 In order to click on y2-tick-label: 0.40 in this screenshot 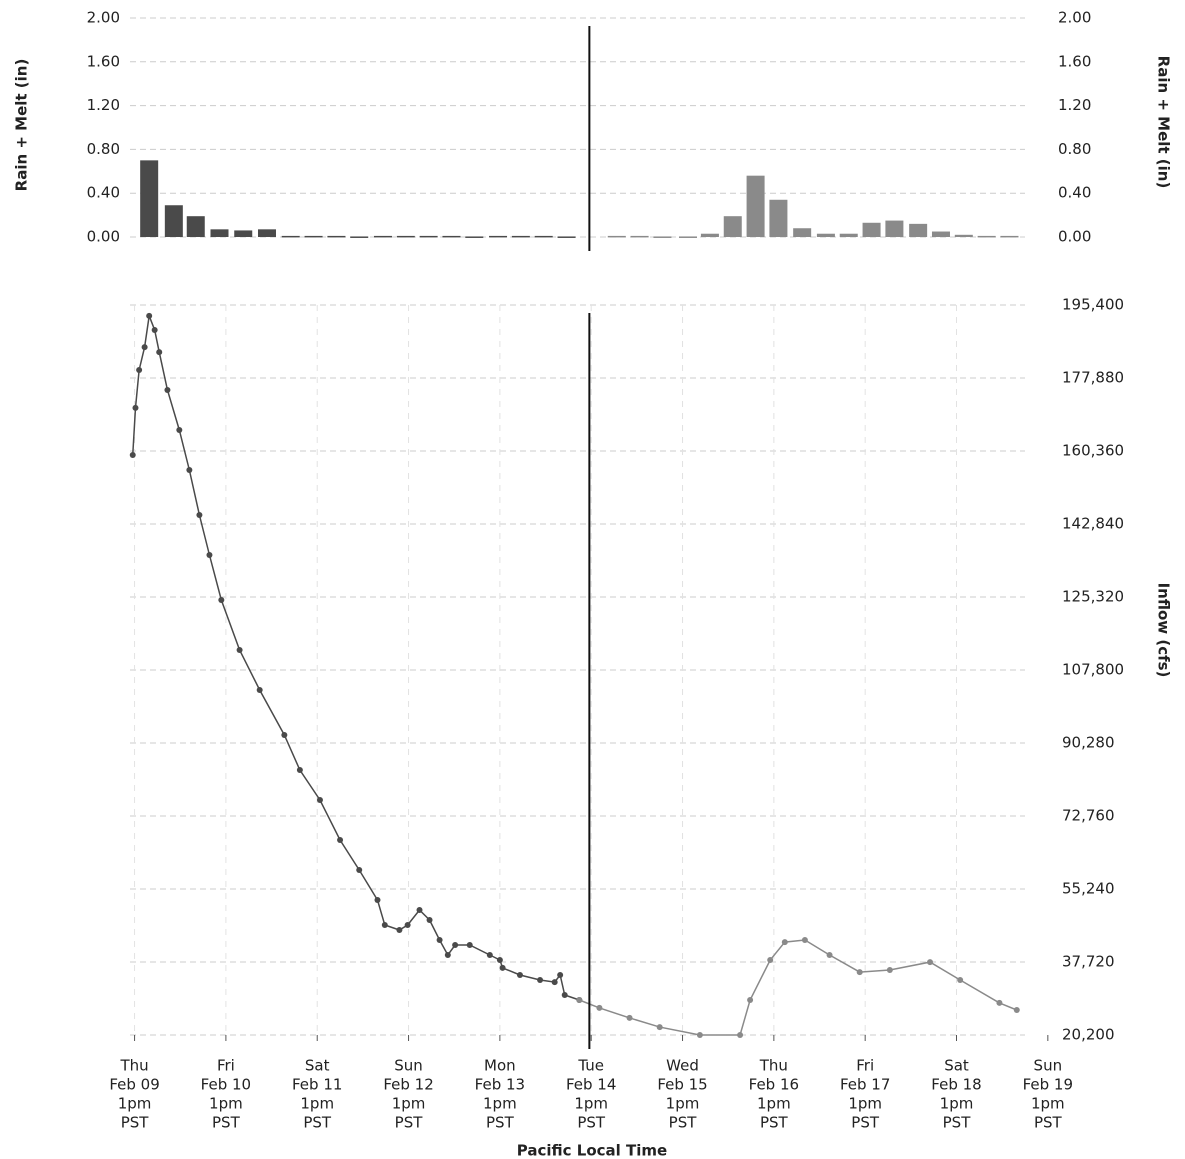, I will do `click(1074, 193)`.